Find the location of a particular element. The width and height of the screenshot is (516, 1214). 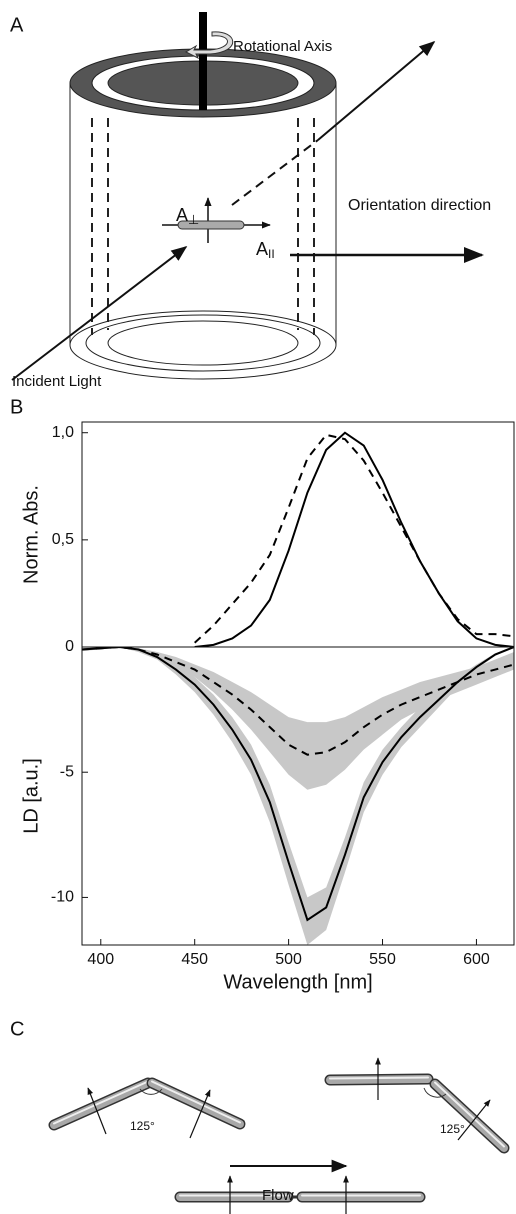

inner-walls is located at coordinates (203, 226).